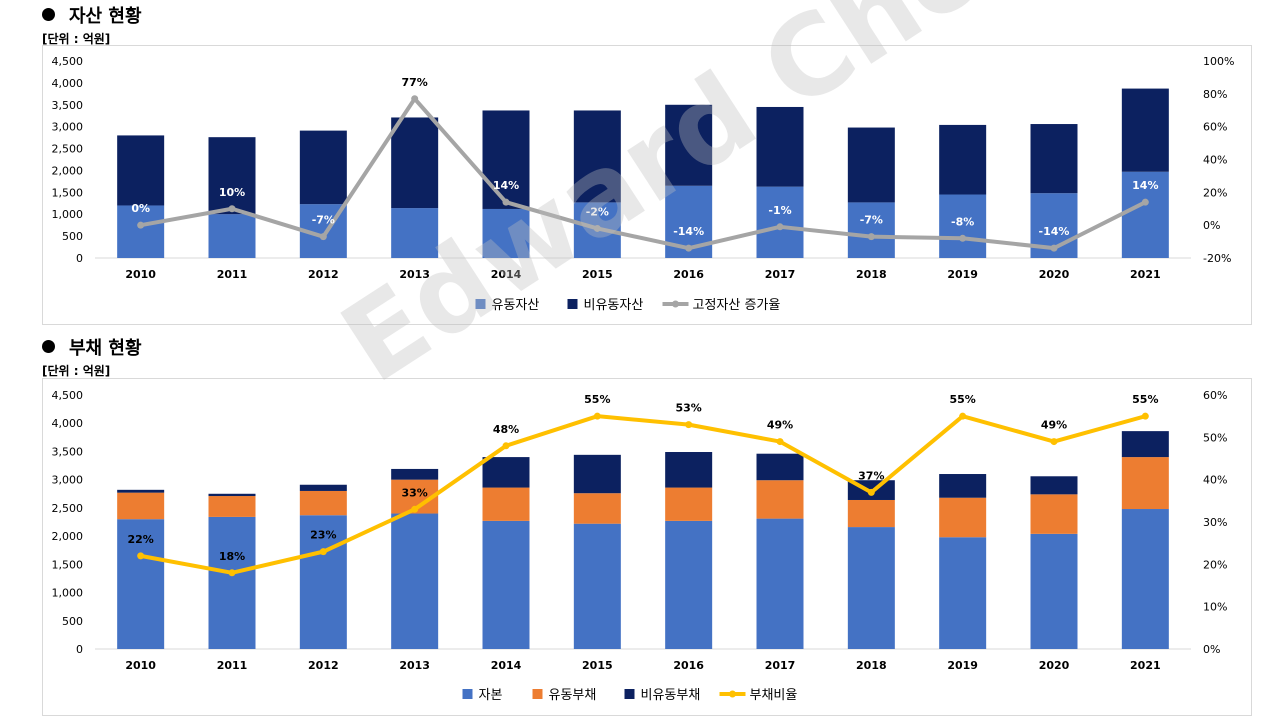 The image size is (1280, 720). Describe the element at coordinates (779, 210) in the screenshot. I see `data-label: -1%` at that location.